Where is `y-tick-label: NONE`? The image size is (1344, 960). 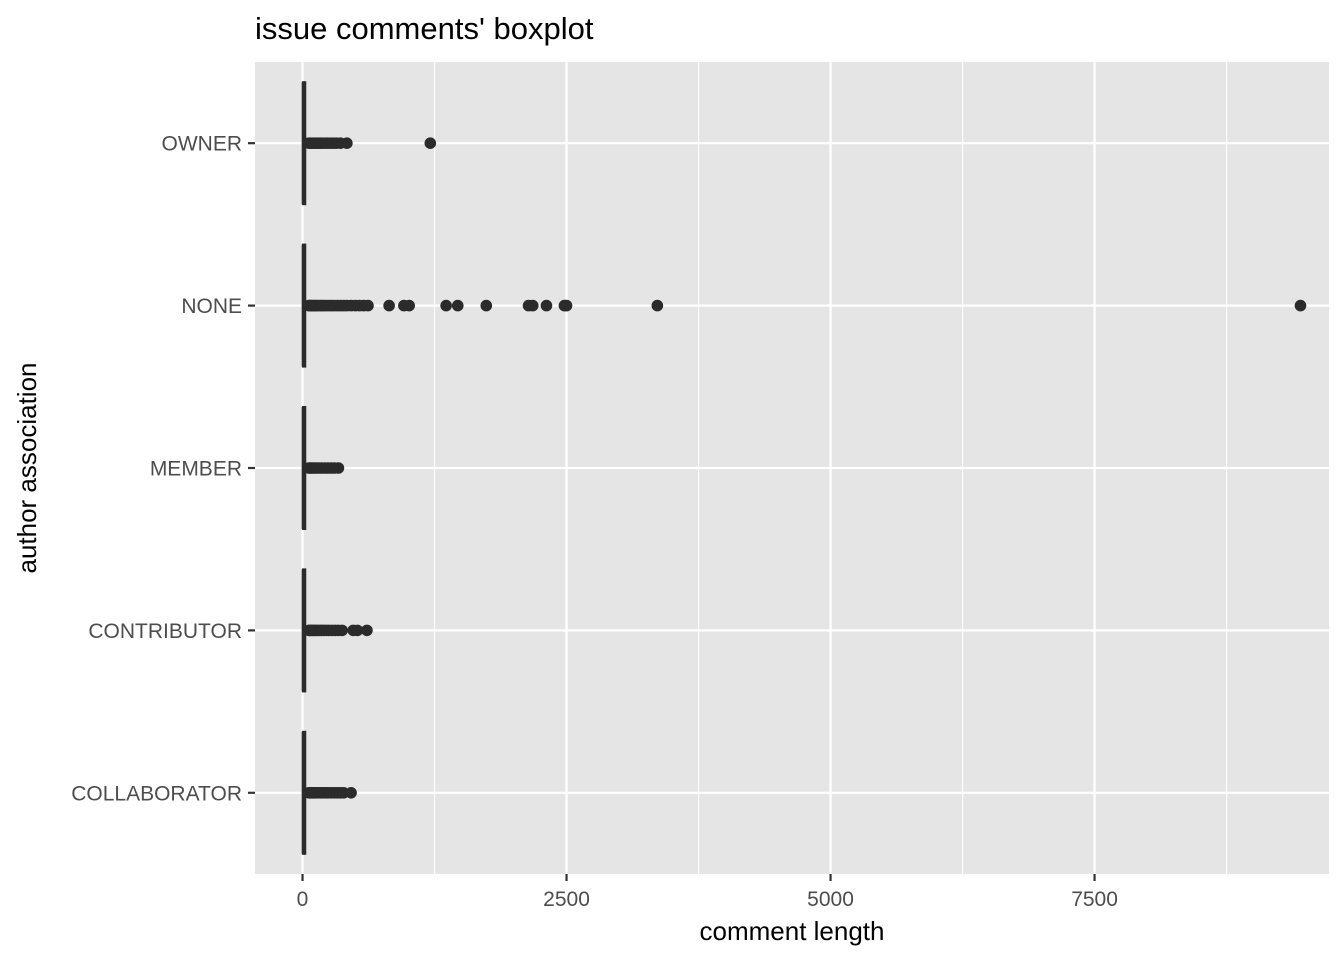
y-tick-label: NONE is located at coordinates (211, 306).